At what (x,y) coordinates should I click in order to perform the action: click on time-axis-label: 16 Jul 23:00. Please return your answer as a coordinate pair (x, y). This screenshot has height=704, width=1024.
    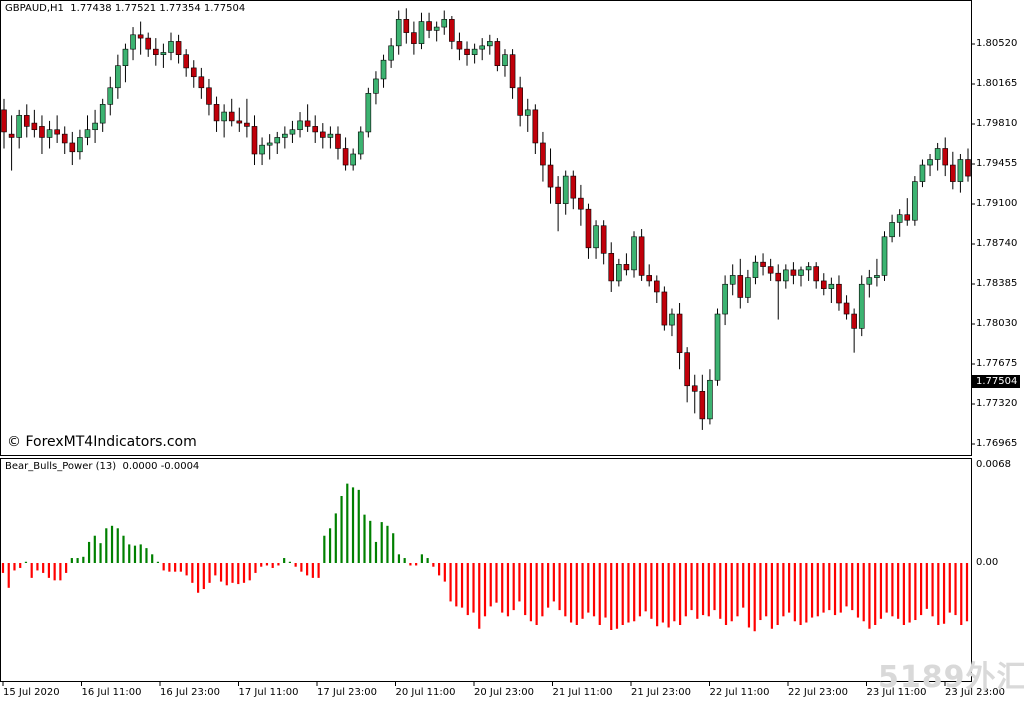
    Looking at the image, I should click on (190, 692).